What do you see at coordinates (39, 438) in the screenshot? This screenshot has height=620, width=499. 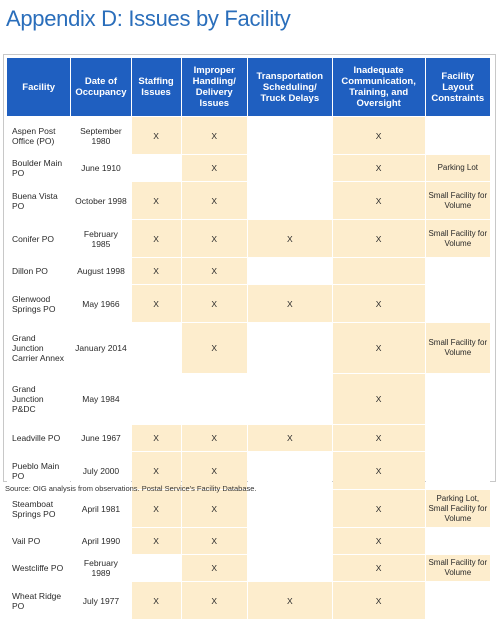 I see `facility-cell: Leadville PO` at bounding box center [39, 438].